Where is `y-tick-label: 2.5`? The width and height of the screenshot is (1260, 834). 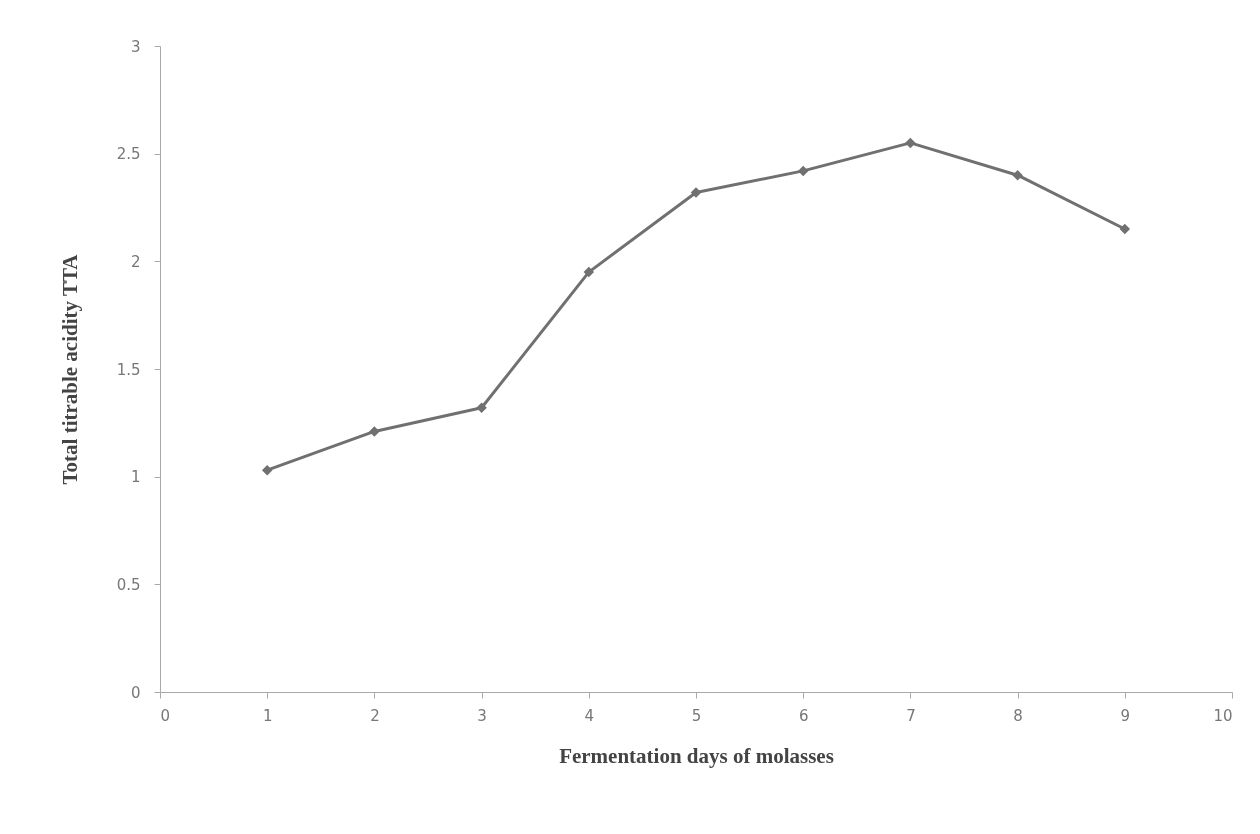 y-tick-label: 2.5 is located at coordinates (128, 154).